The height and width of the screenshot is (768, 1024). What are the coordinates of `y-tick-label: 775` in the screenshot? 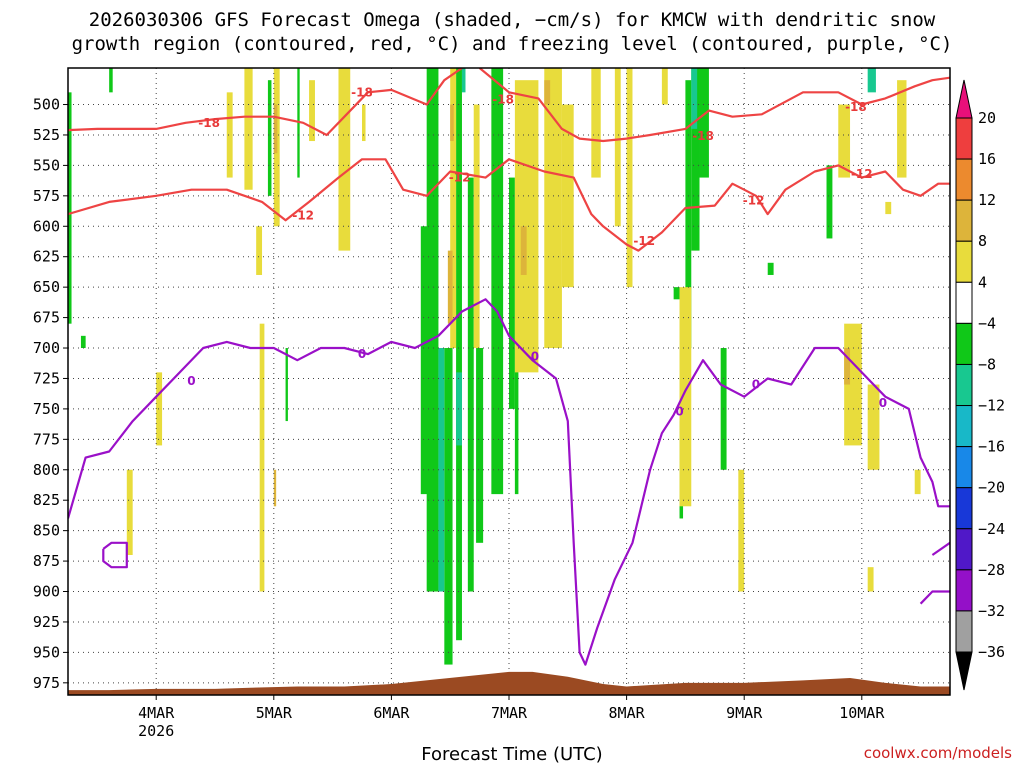 It's located at (46, 439).